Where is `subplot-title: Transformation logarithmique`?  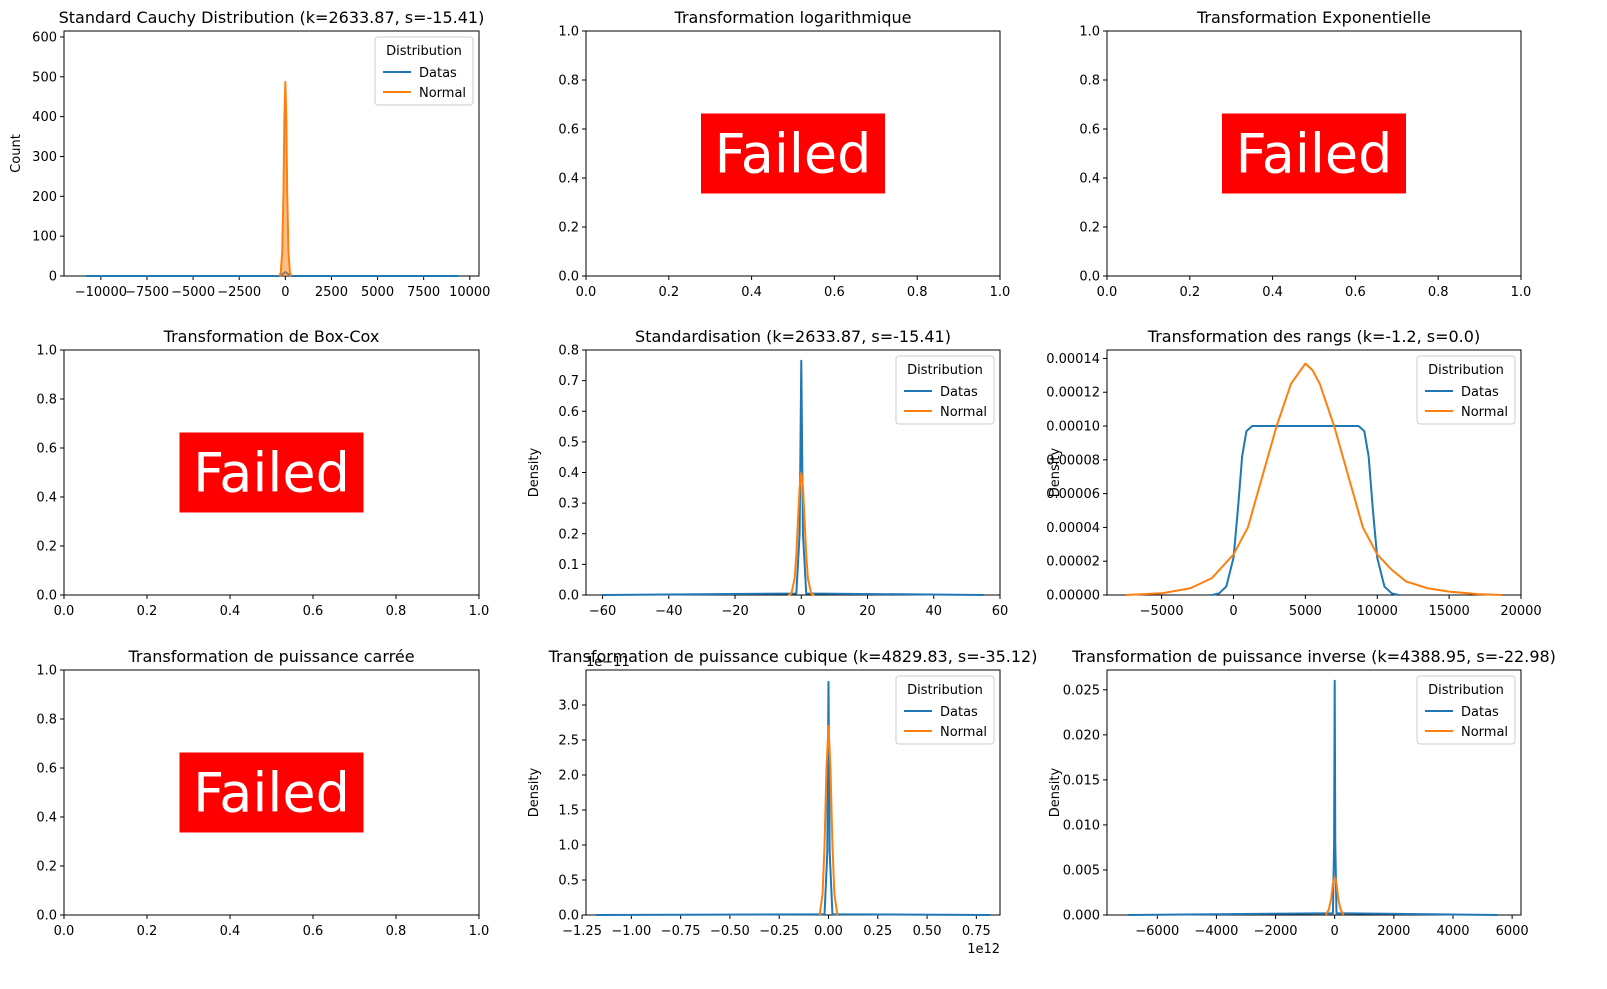
subplot-title: Transformation logarithmique is located at coordinates (793, 17).